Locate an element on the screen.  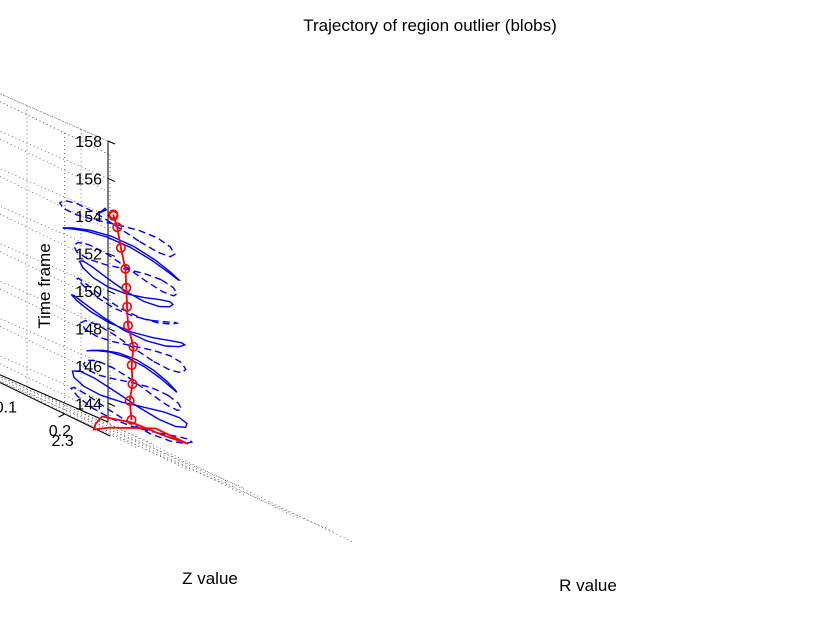
y-axis-label: Z value is located at coordinates (210, 578).